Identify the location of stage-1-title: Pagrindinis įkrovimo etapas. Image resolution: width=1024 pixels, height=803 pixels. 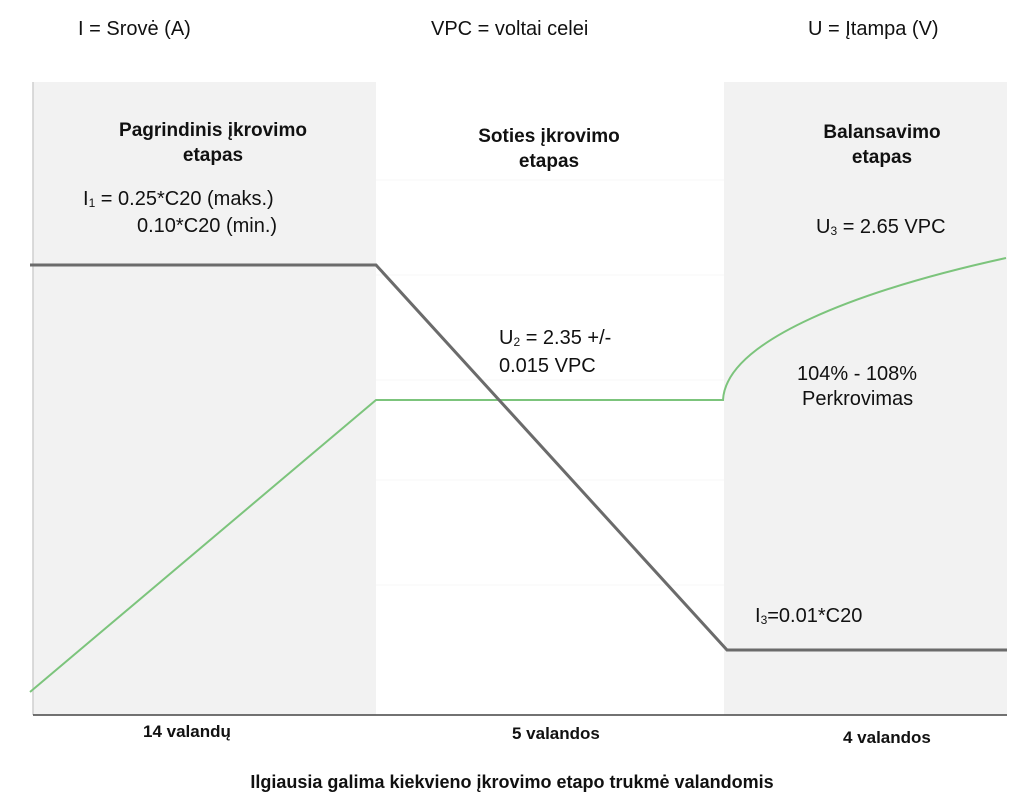
(213, 143).